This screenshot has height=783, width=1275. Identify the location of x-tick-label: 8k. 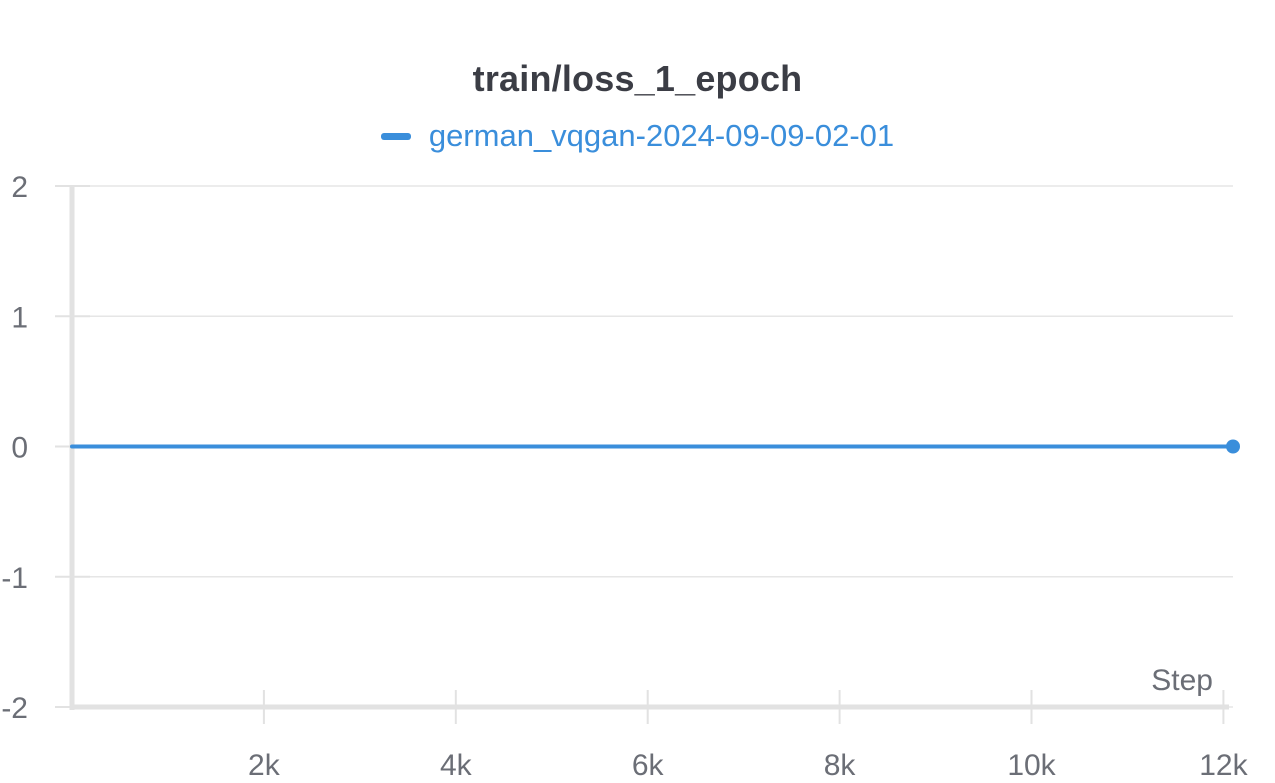
(840, 765).